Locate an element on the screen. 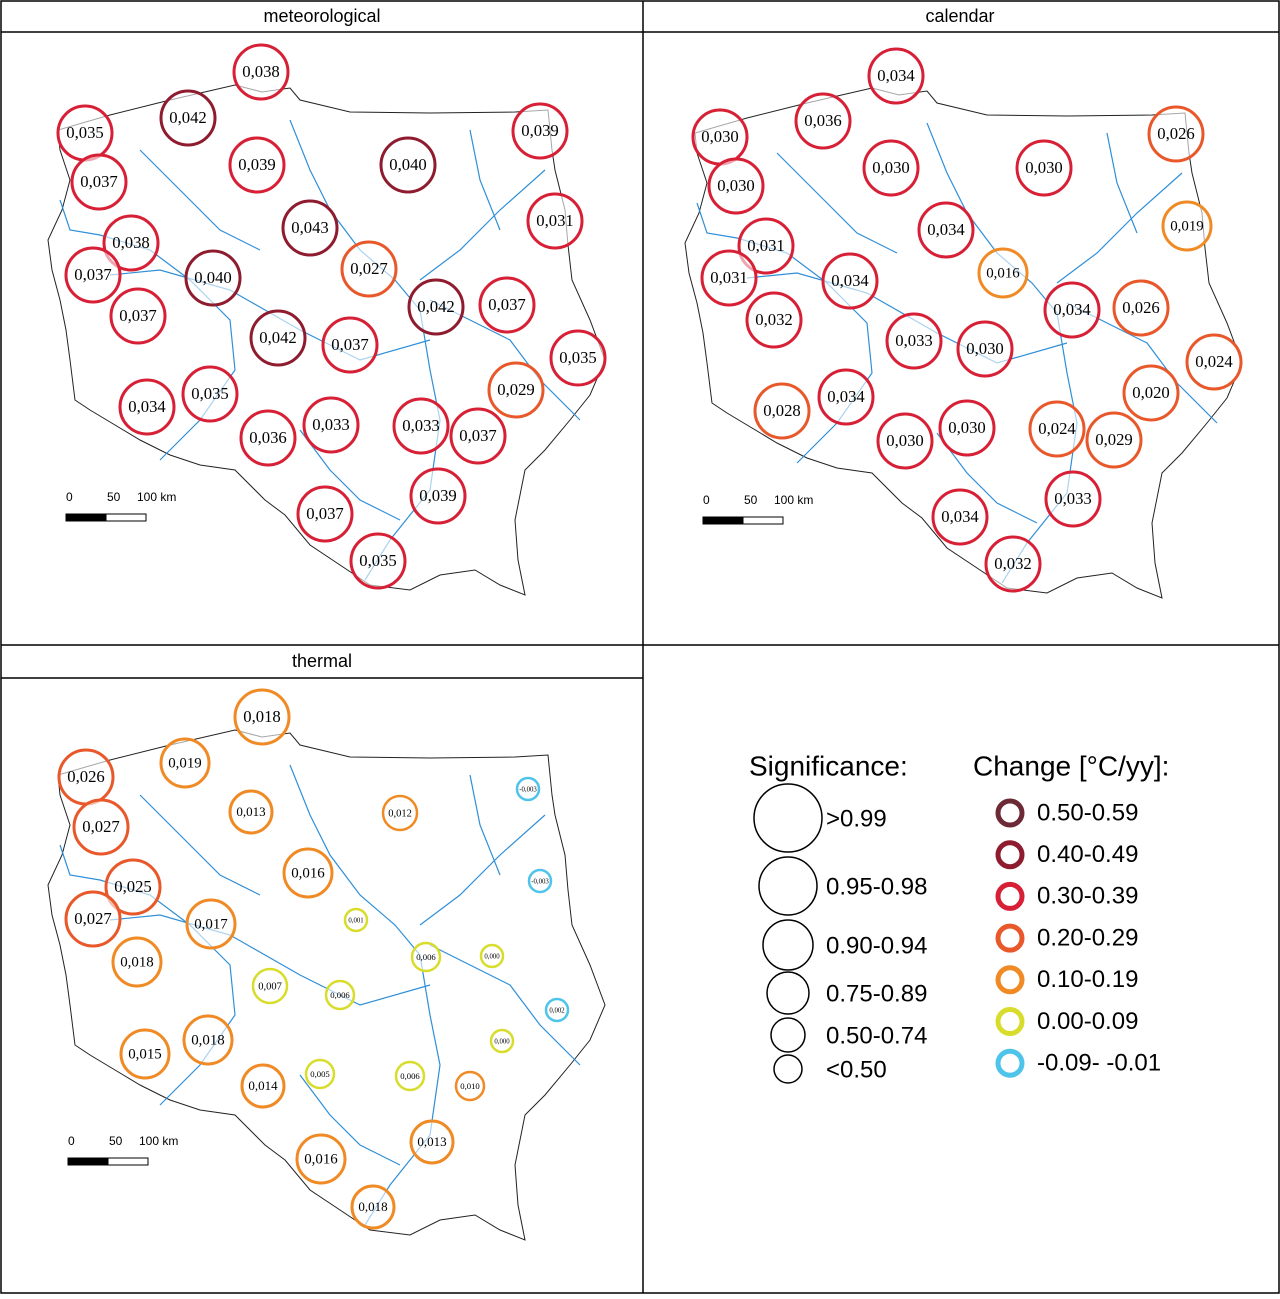 This screenshot has height=1299, width=1280. legend-label: 0.95-0.98 is located at coordinates (876, 886).